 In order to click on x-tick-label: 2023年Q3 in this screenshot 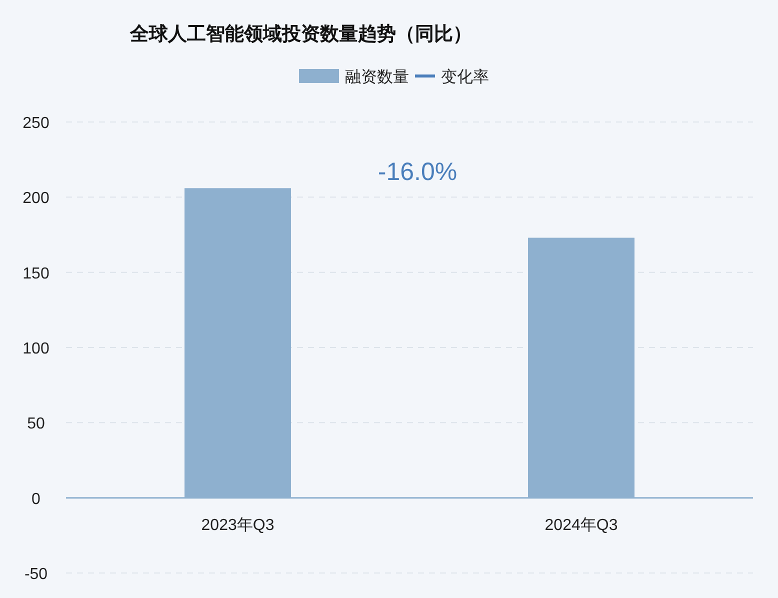, I will do `click(237, 525)`.